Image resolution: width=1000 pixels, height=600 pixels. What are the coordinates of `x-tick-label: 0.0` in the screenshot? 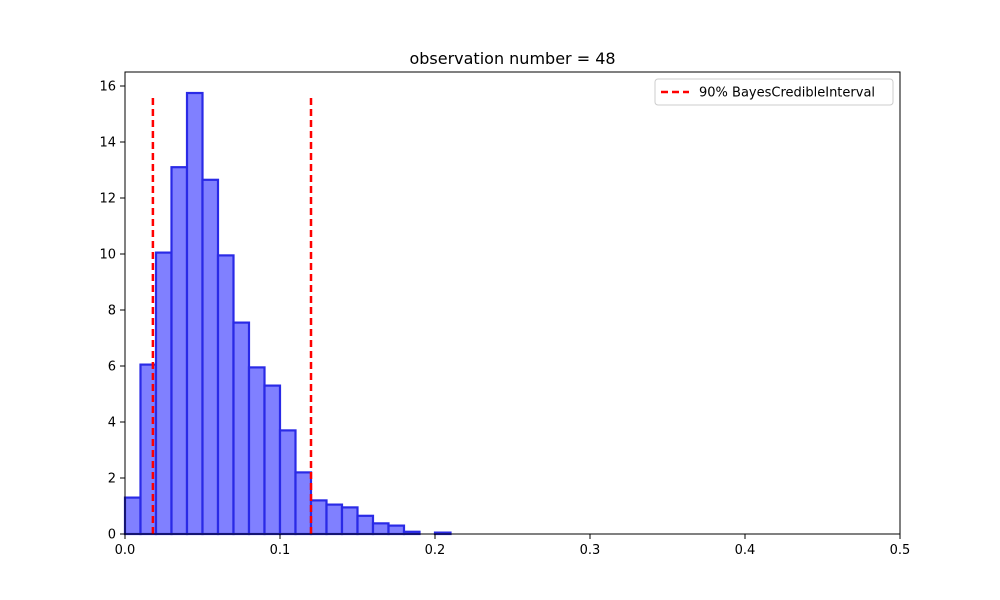 It's located at (125, 550).